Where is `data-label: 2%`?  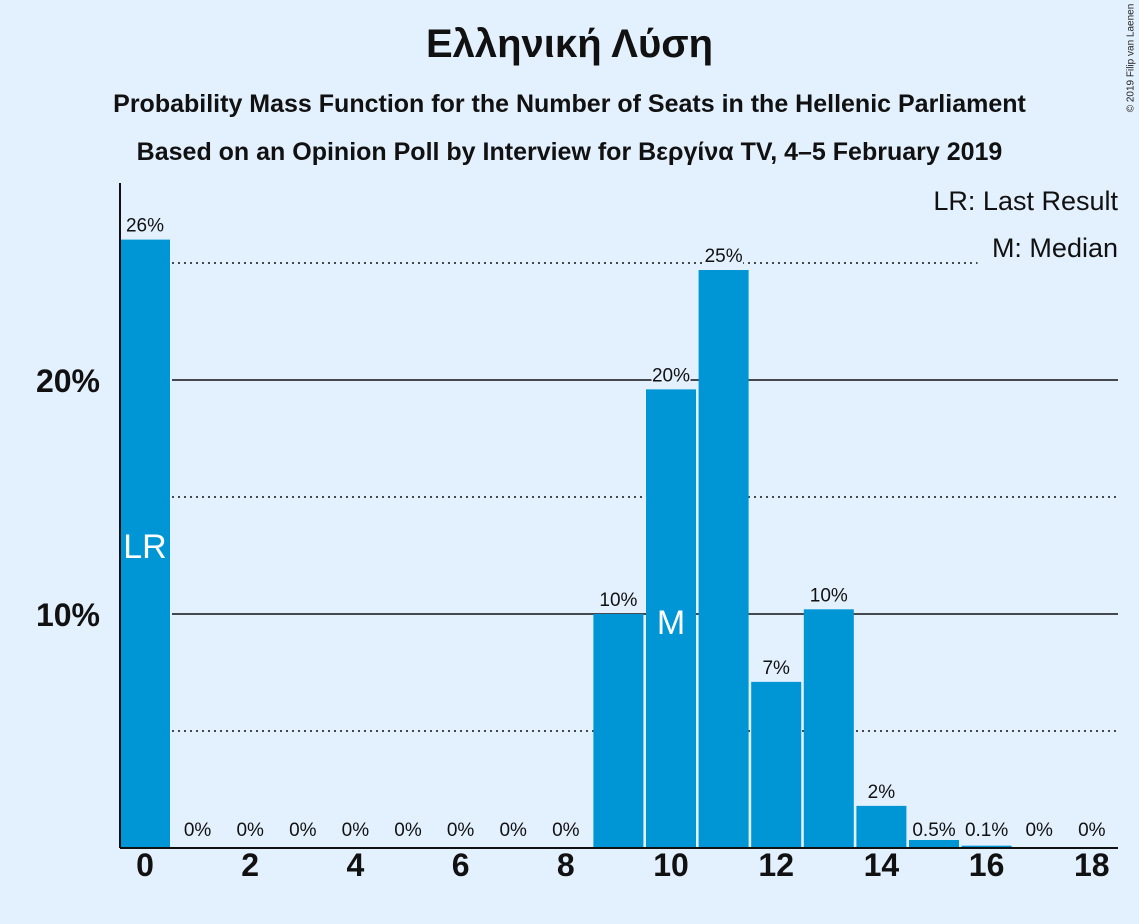 data-label: 2% is located at coordinates (882, 792).